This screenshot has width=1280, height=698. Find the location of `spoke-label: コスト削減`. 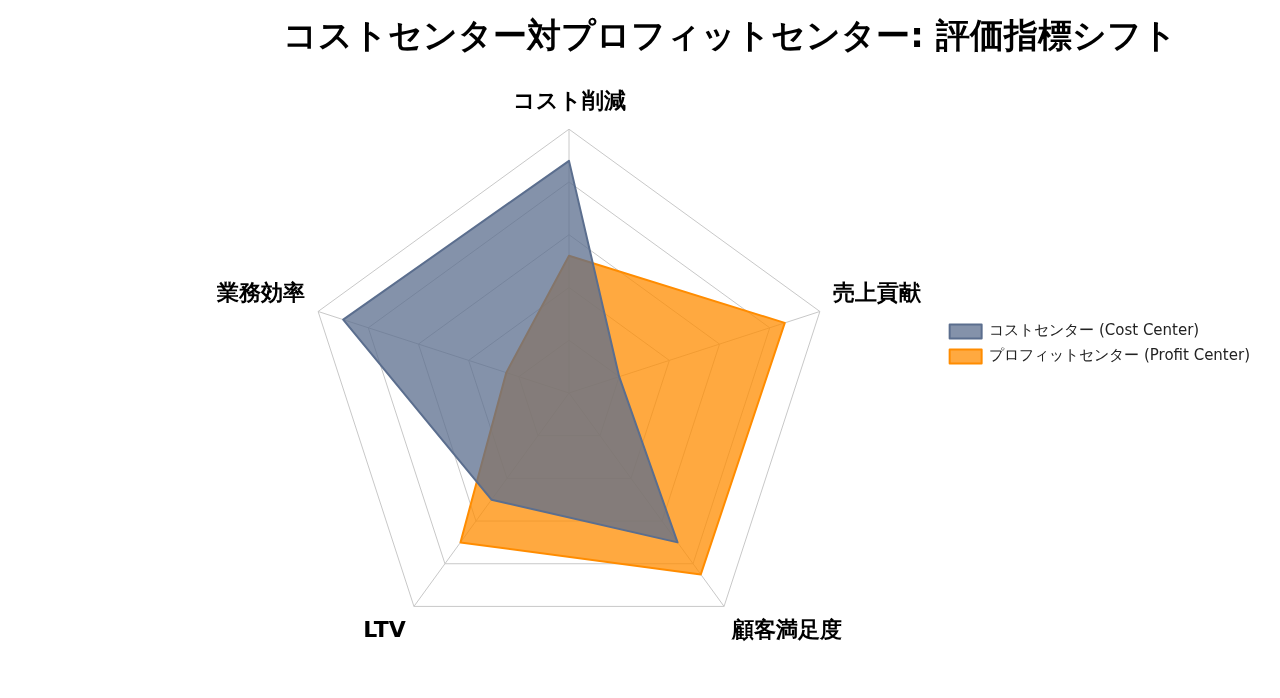

spoke-label: コスト削減 is located at coordinates (569, 100).